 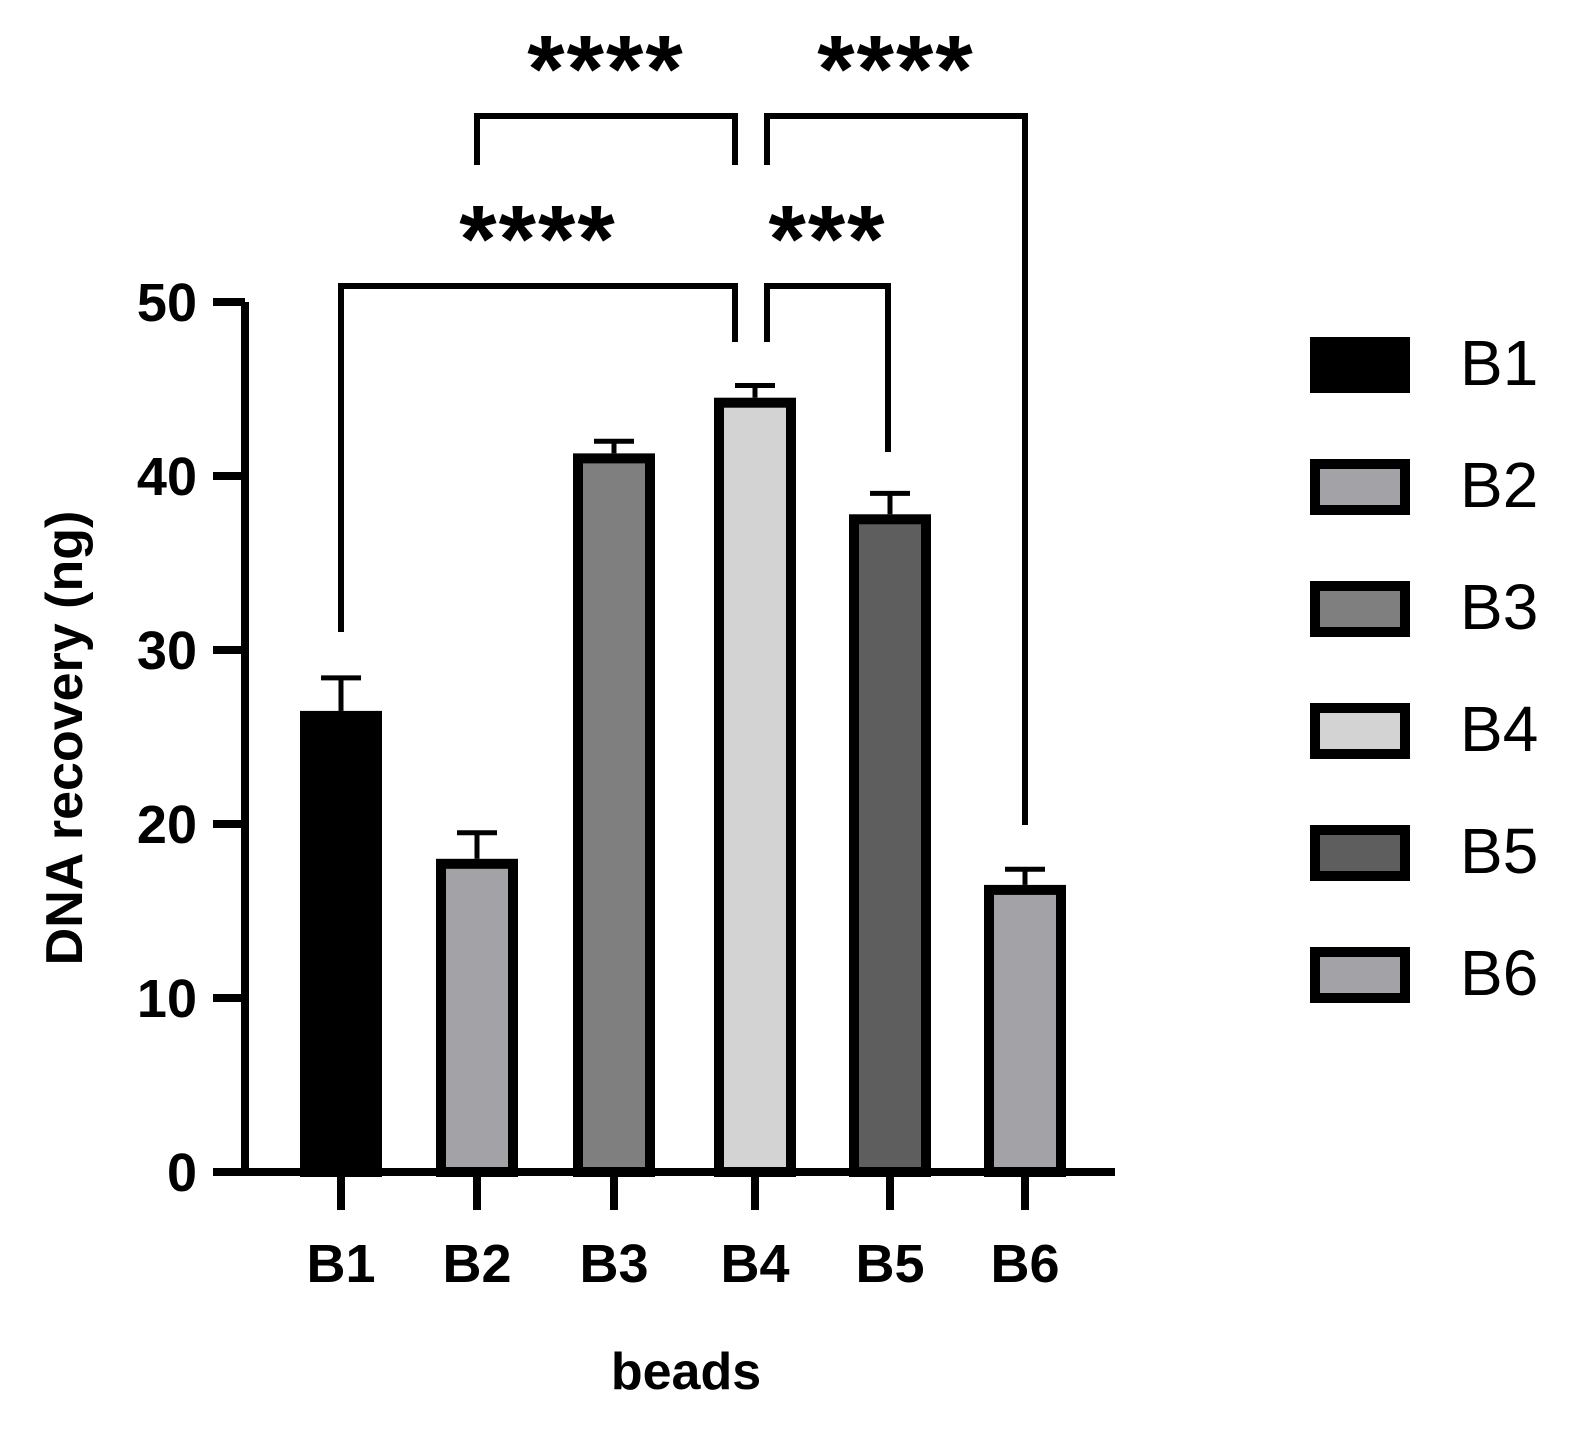 What do you see at coordinates (167, 303) in the screenshot?
I see `y-tick-label: 50` at bounding box center [167, 303].